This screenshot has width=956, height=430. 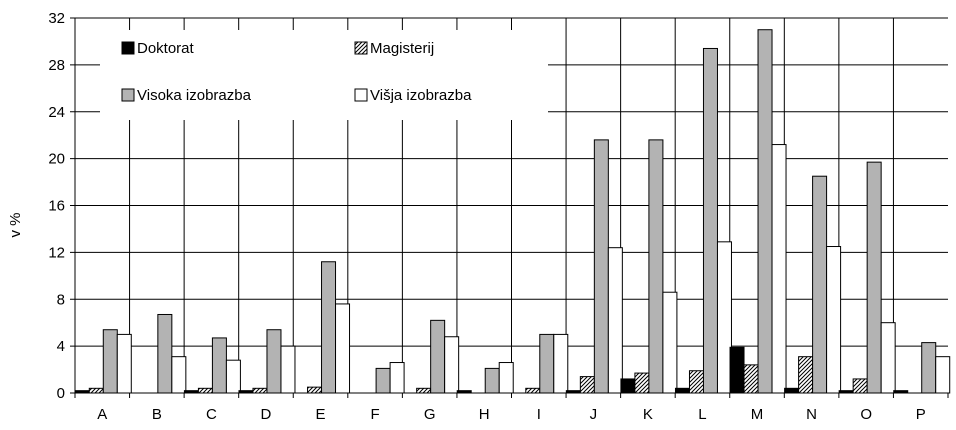 What do you see at coordinates (430, 414) in the screenshot?
I see `x-tick-label: G` at bounding box center [430, 414].